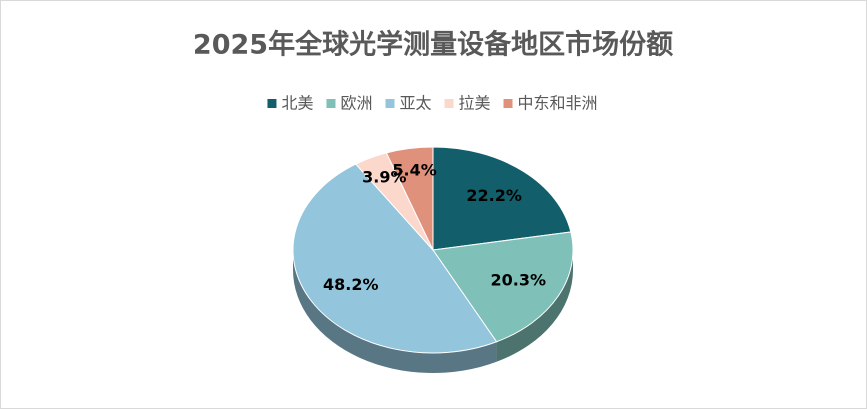 This screenshot has width=867, height=409. What do you see at coordinates (475, 103) in the screenshot?
I see `legend-label: 拉美` at bounding box center [475, 103].